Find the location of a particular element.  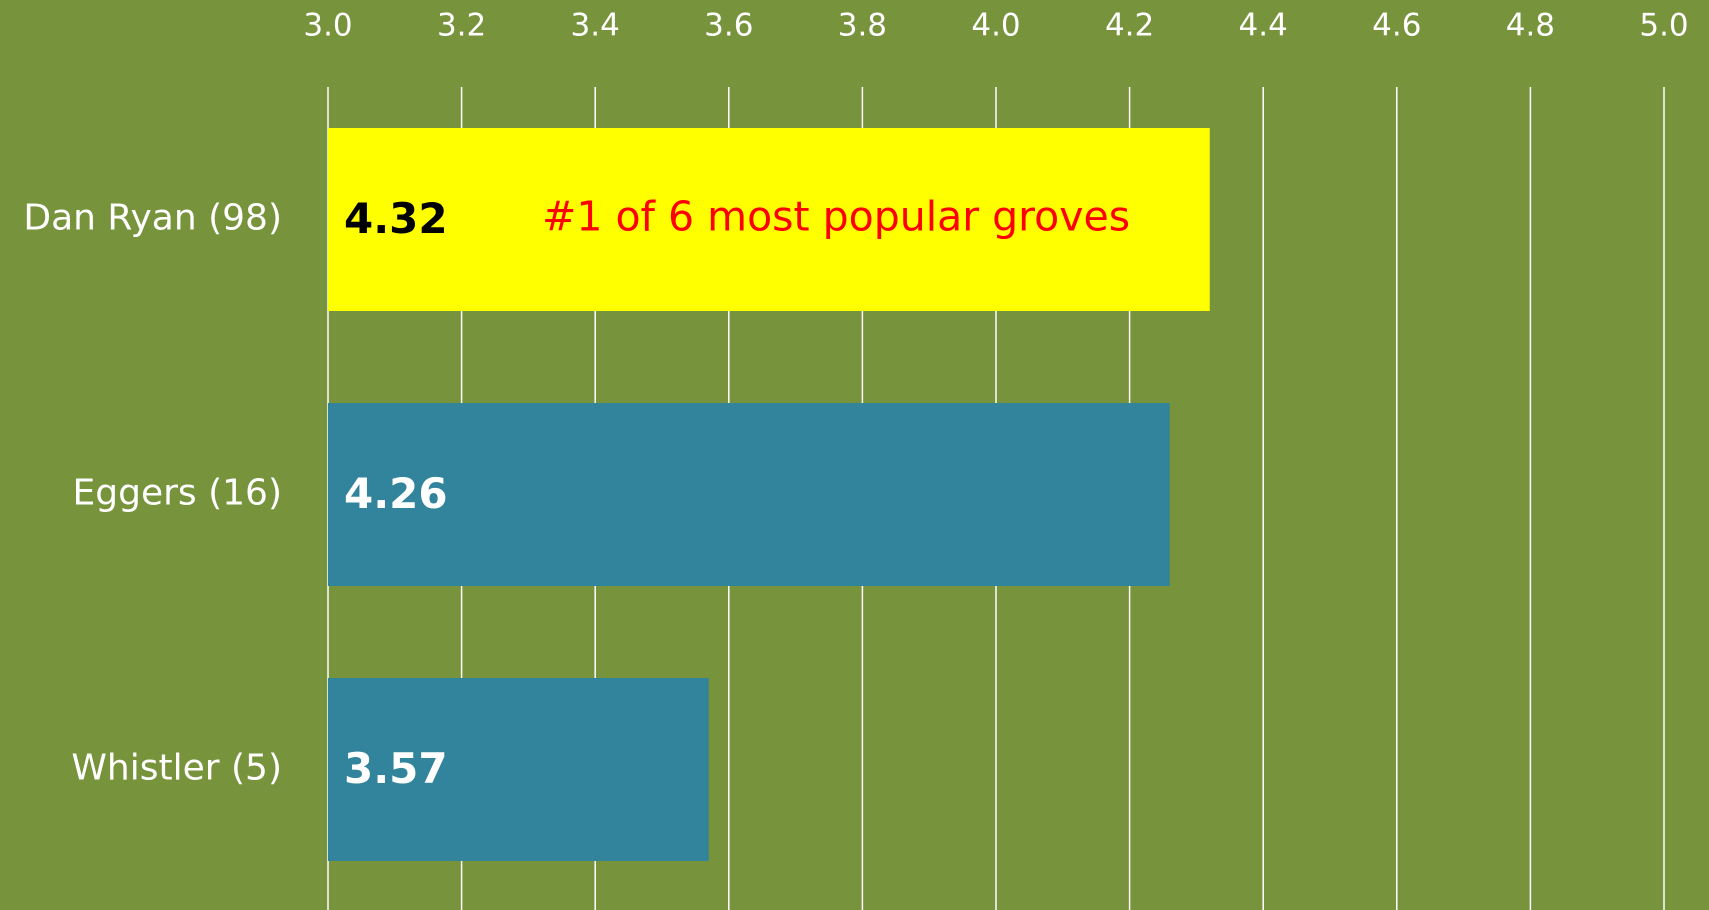

x-tick-label: 4.2 is located at coordinates (1129, 26).